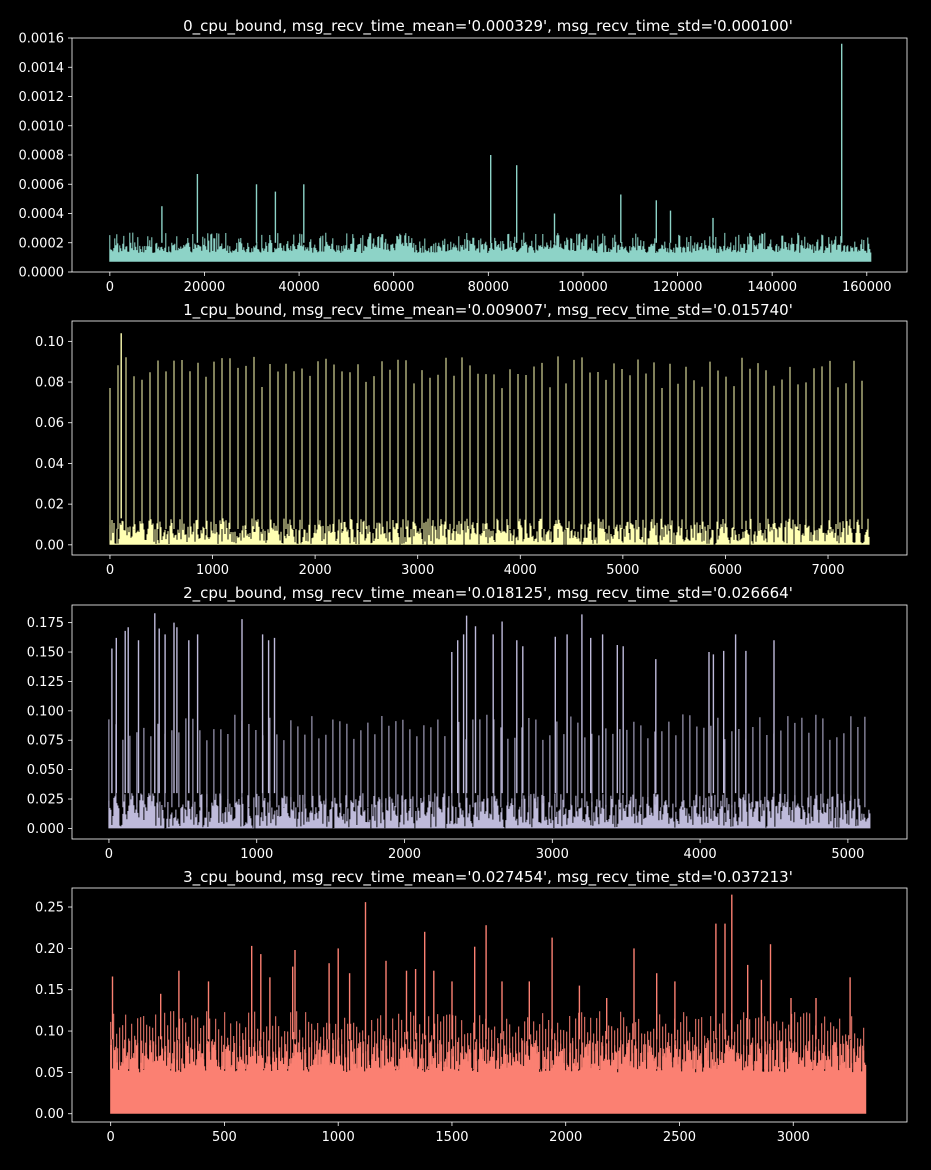 The width and height of the screenshot is (931, 1170). Describe the element at coordinates (49, 423) in the screenshot. I see `subplot-1-y-tick-label-3: 0.06` at that location.